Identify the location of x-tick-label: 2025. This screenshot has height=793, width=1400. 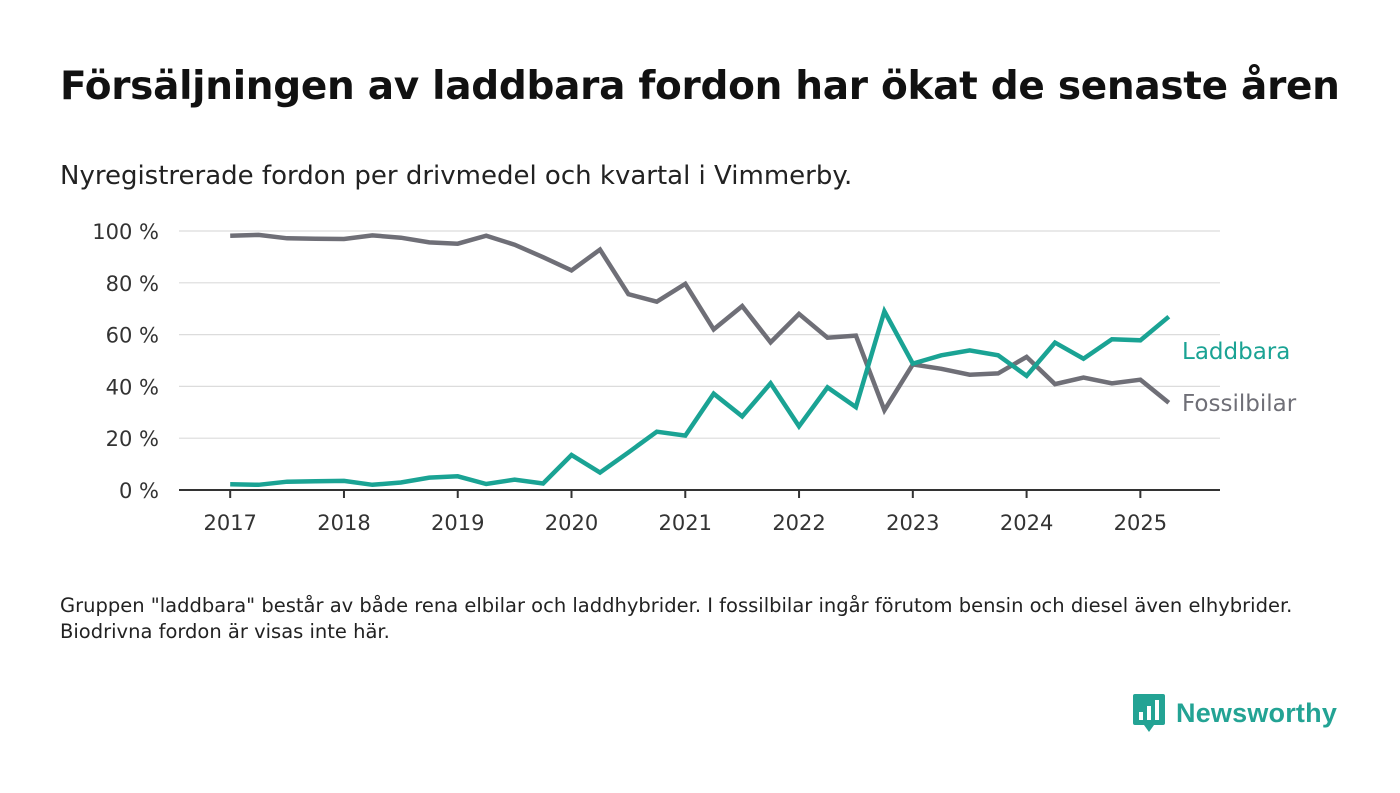
(1140, 523).